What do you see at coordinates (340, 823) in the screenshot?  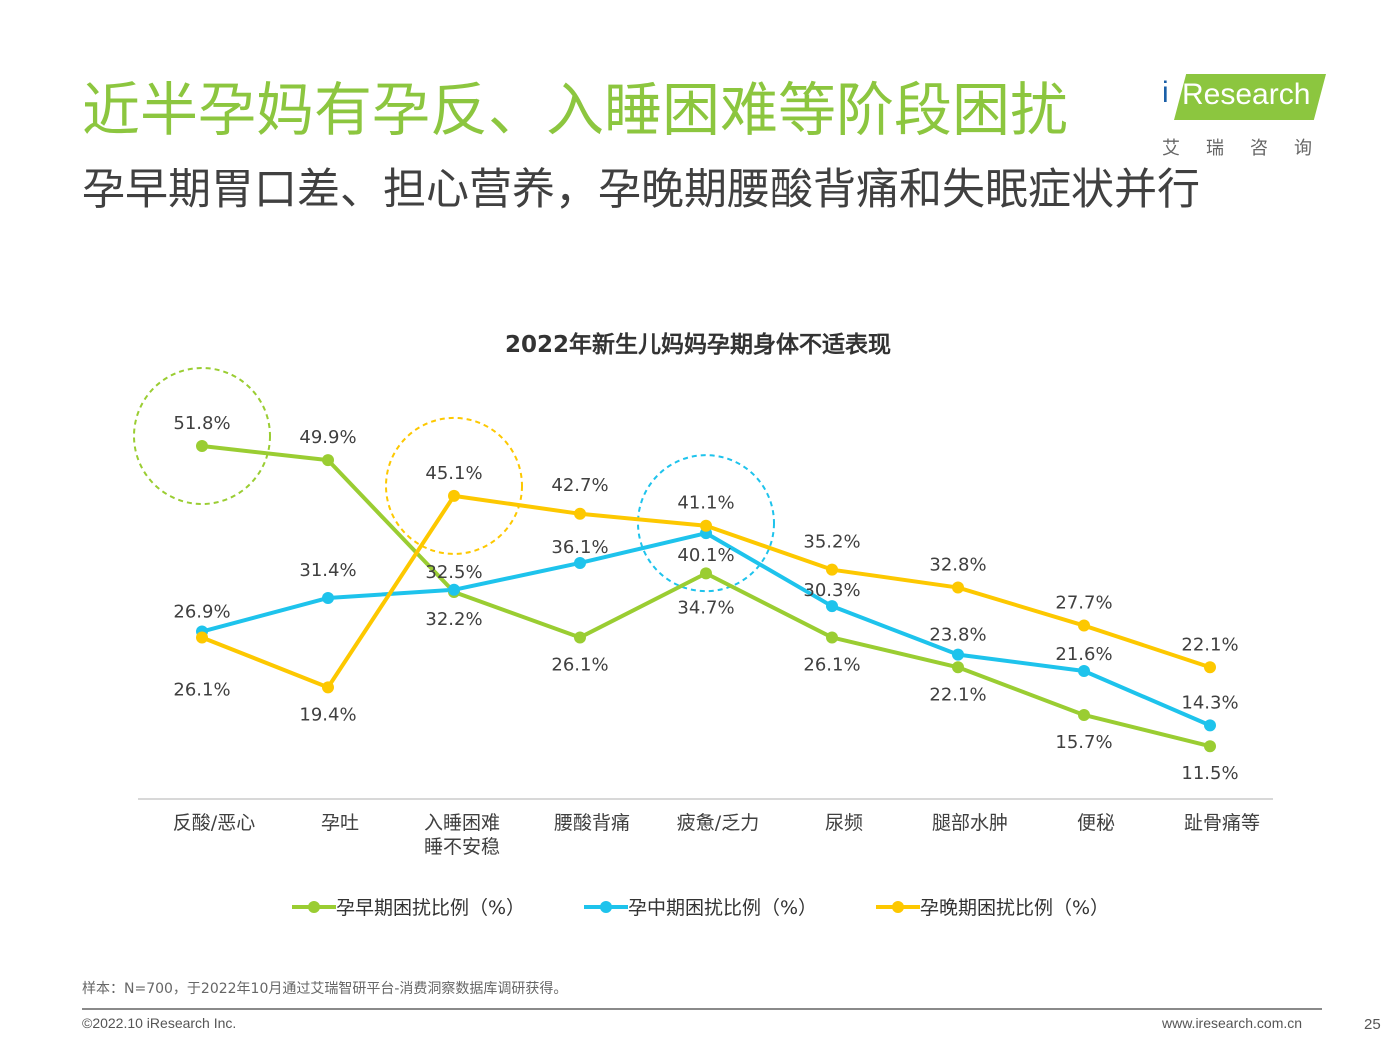 I see `x-tick-label-1: 孕吐` at bounding box center [340, 823].